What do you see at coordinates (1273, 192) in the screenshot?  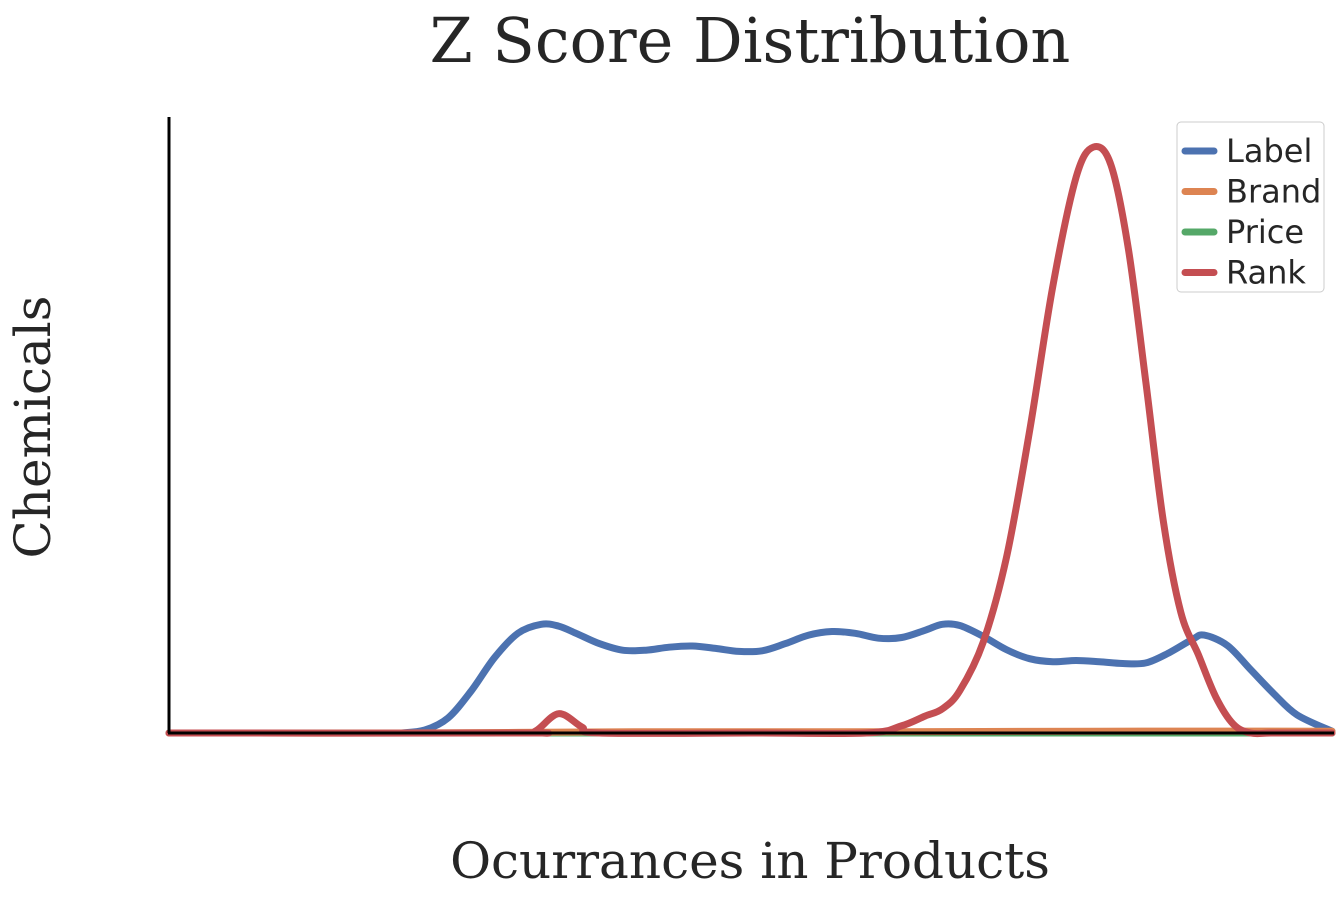 I see `legend-label-brand: Brand` at bounding box center [1273, 192].